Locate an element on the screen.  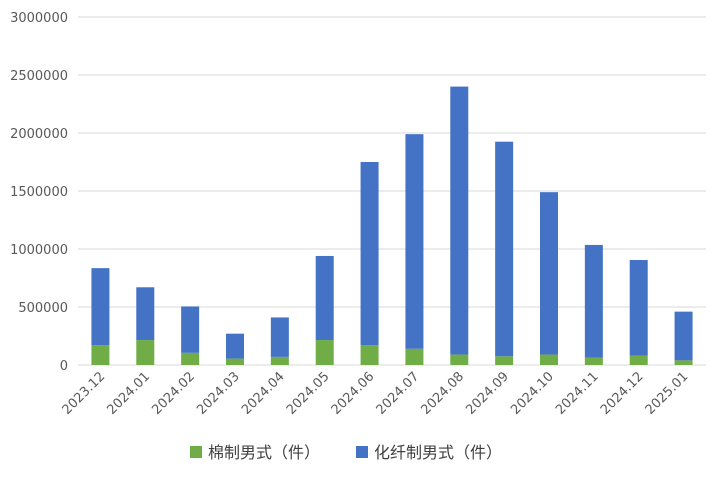
y-tick-label: 2500000 is located at coordinates (39, 76).